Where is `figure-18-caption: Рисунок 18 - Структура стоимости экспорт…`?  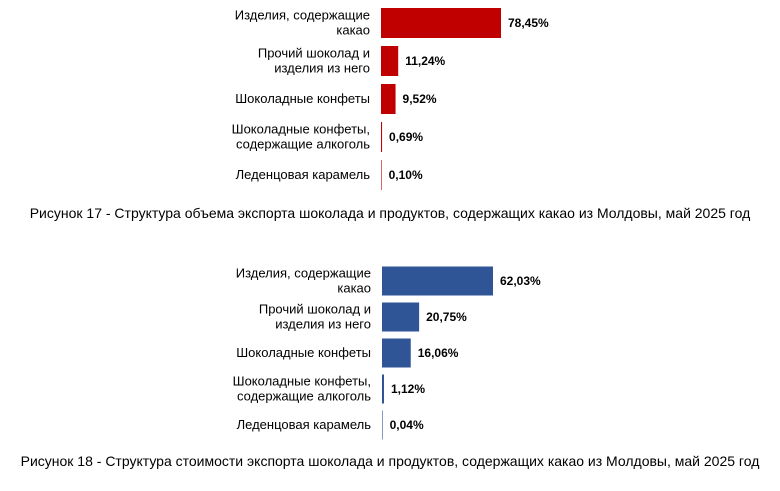
figure-18-caption: Рисунок 18 - Структура стоимости экспорт… is located at coordinates (390, 461).